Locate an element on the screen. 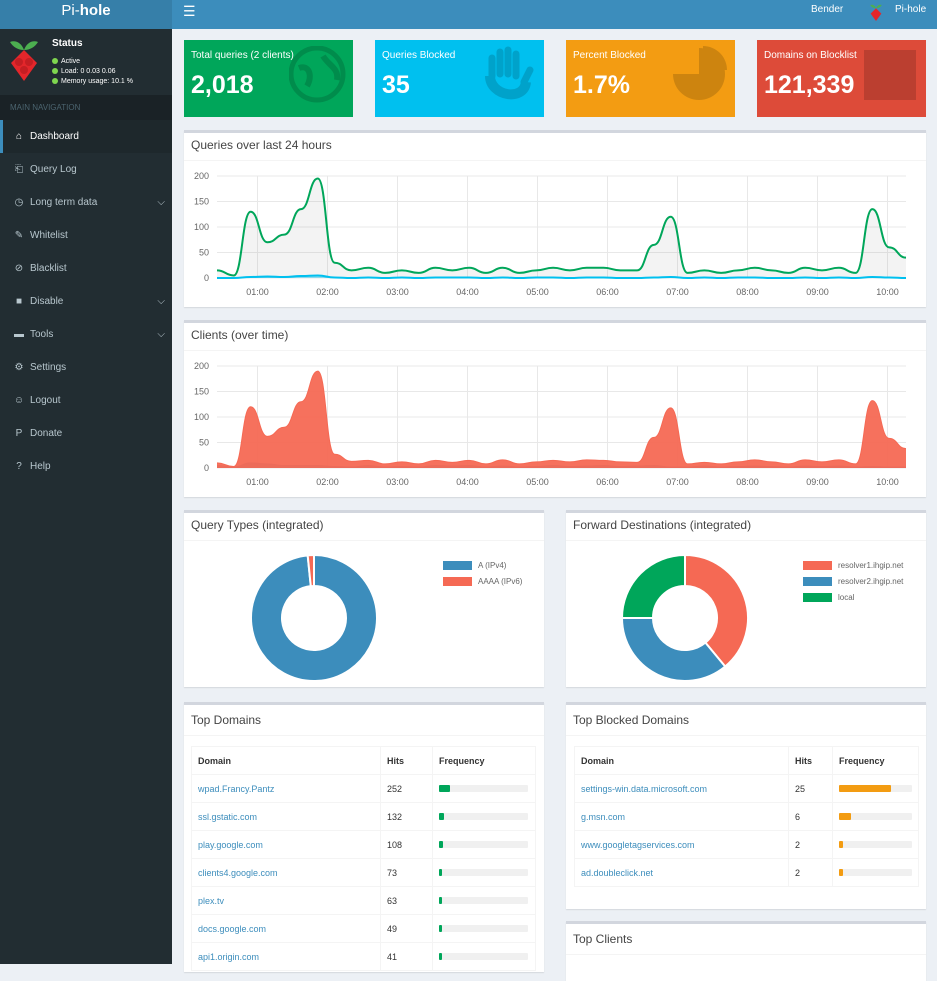 This screenshot has height=981, width=937. sidebar-item-query-log: ⎗ Query Log is located at coordinates (86, 169).